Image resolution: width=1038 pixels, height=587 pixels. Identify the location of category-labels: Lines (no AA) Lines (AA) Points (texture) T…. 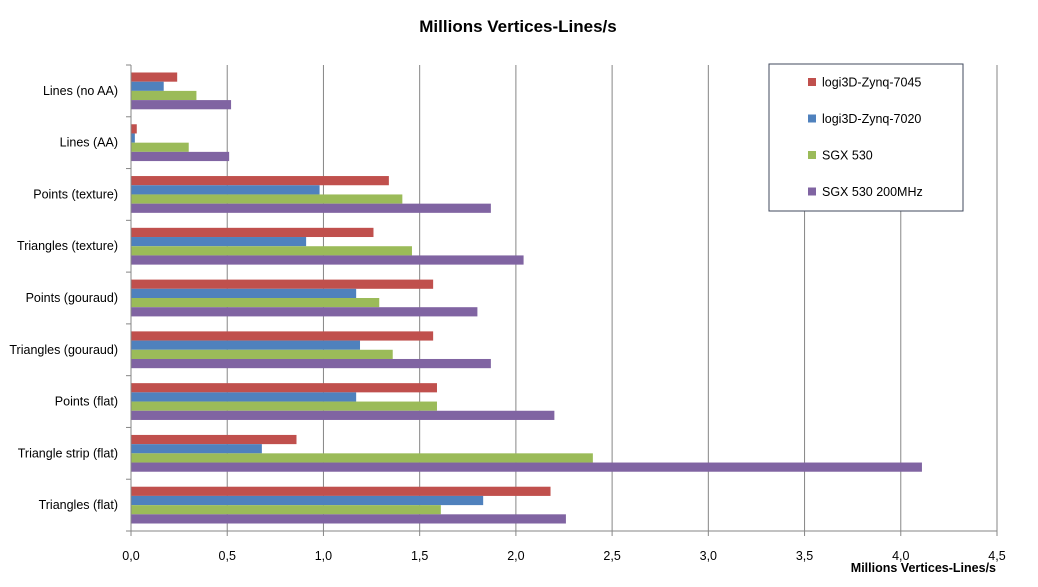
(63, 298).